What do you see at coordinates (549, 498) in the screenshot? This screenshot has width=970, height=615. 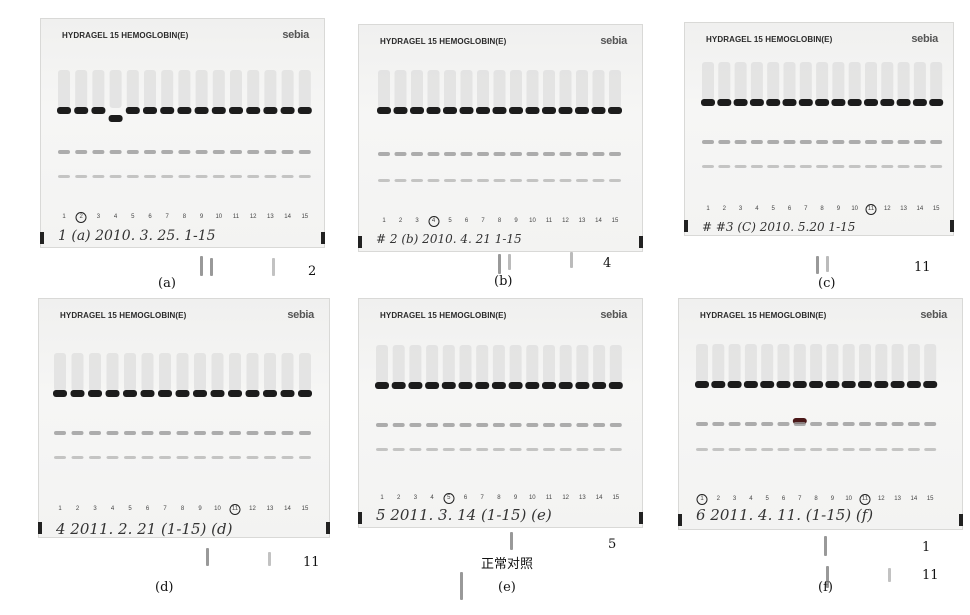 I see `lane-number: 11` at bounding box center [549, 498].